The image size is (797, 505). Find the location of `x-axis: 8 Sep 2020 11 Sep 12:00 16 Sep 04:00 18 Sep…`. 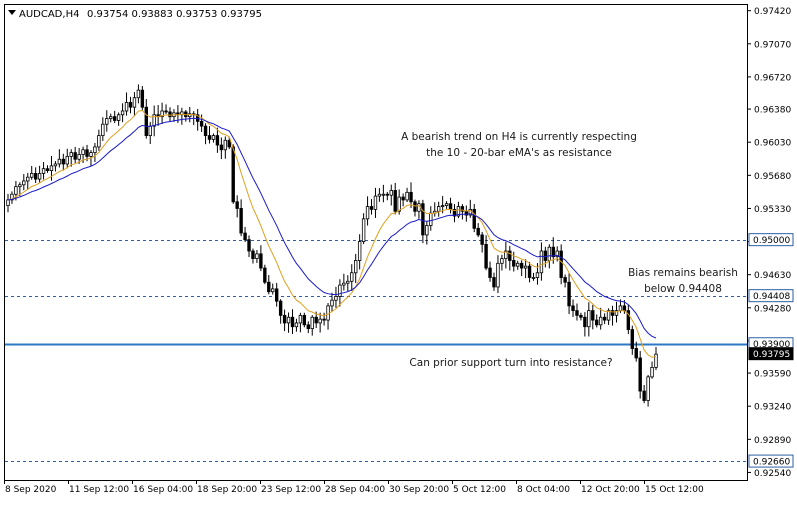

x-axis: 8 Sep 2020 11 Sep 12:00 16 Sep 04:00 18 Sep… is located at coordinates (354, 487).